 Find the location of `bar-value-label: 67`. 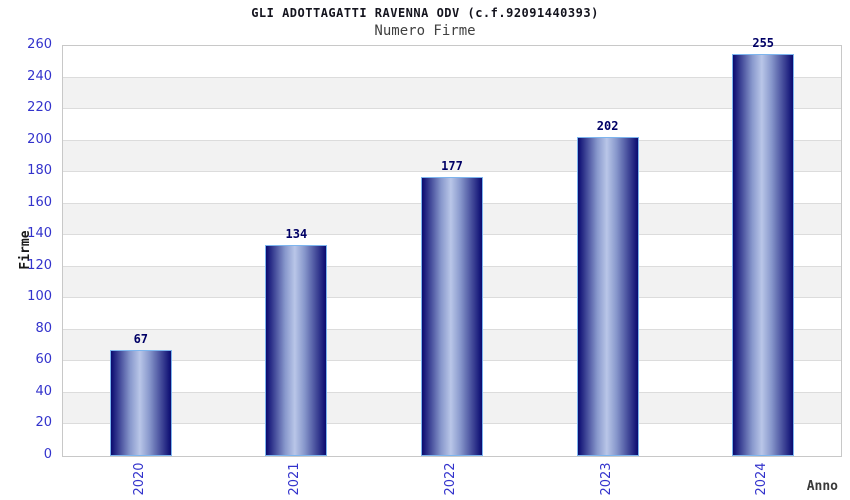

bar-value-label: 67 is located at coordinates (141, 339).